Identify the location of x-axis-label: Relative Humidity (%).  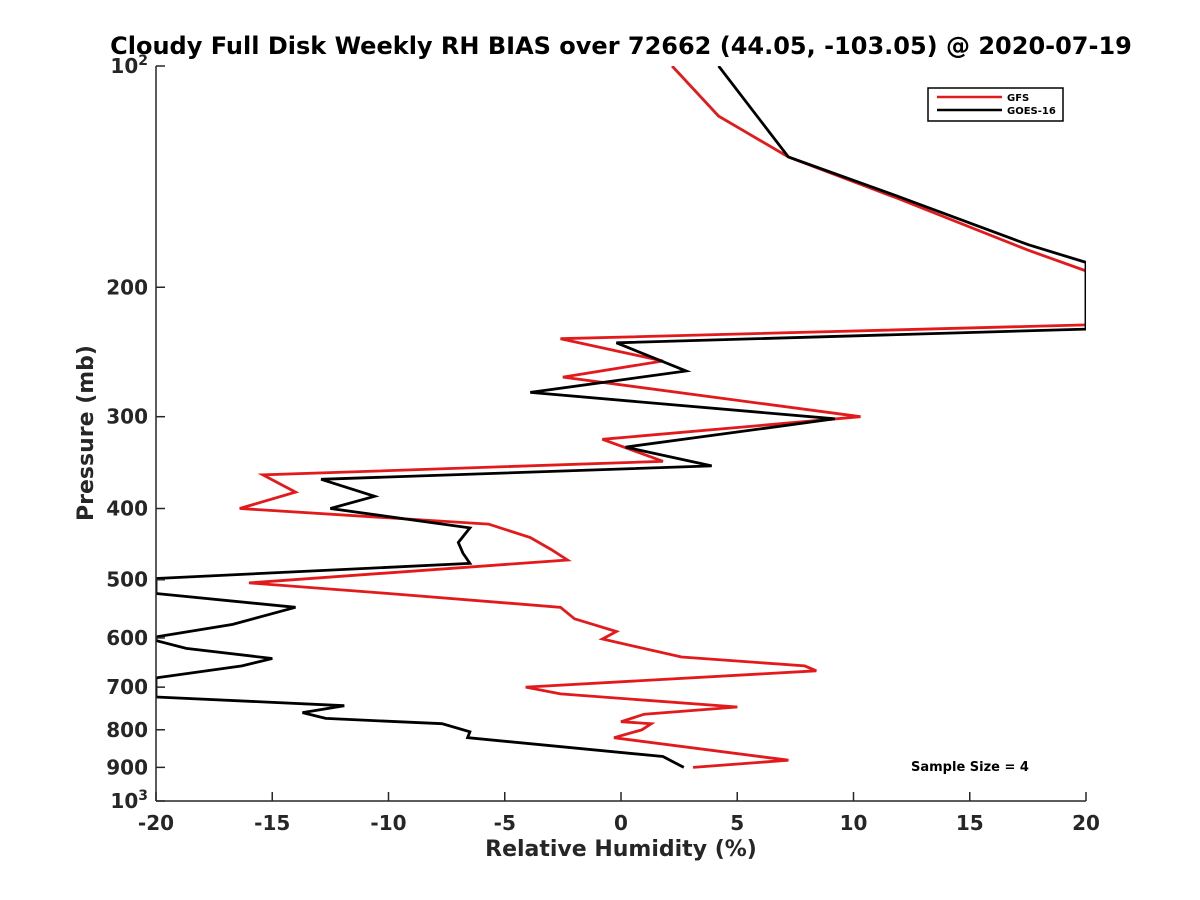
(621, 849).